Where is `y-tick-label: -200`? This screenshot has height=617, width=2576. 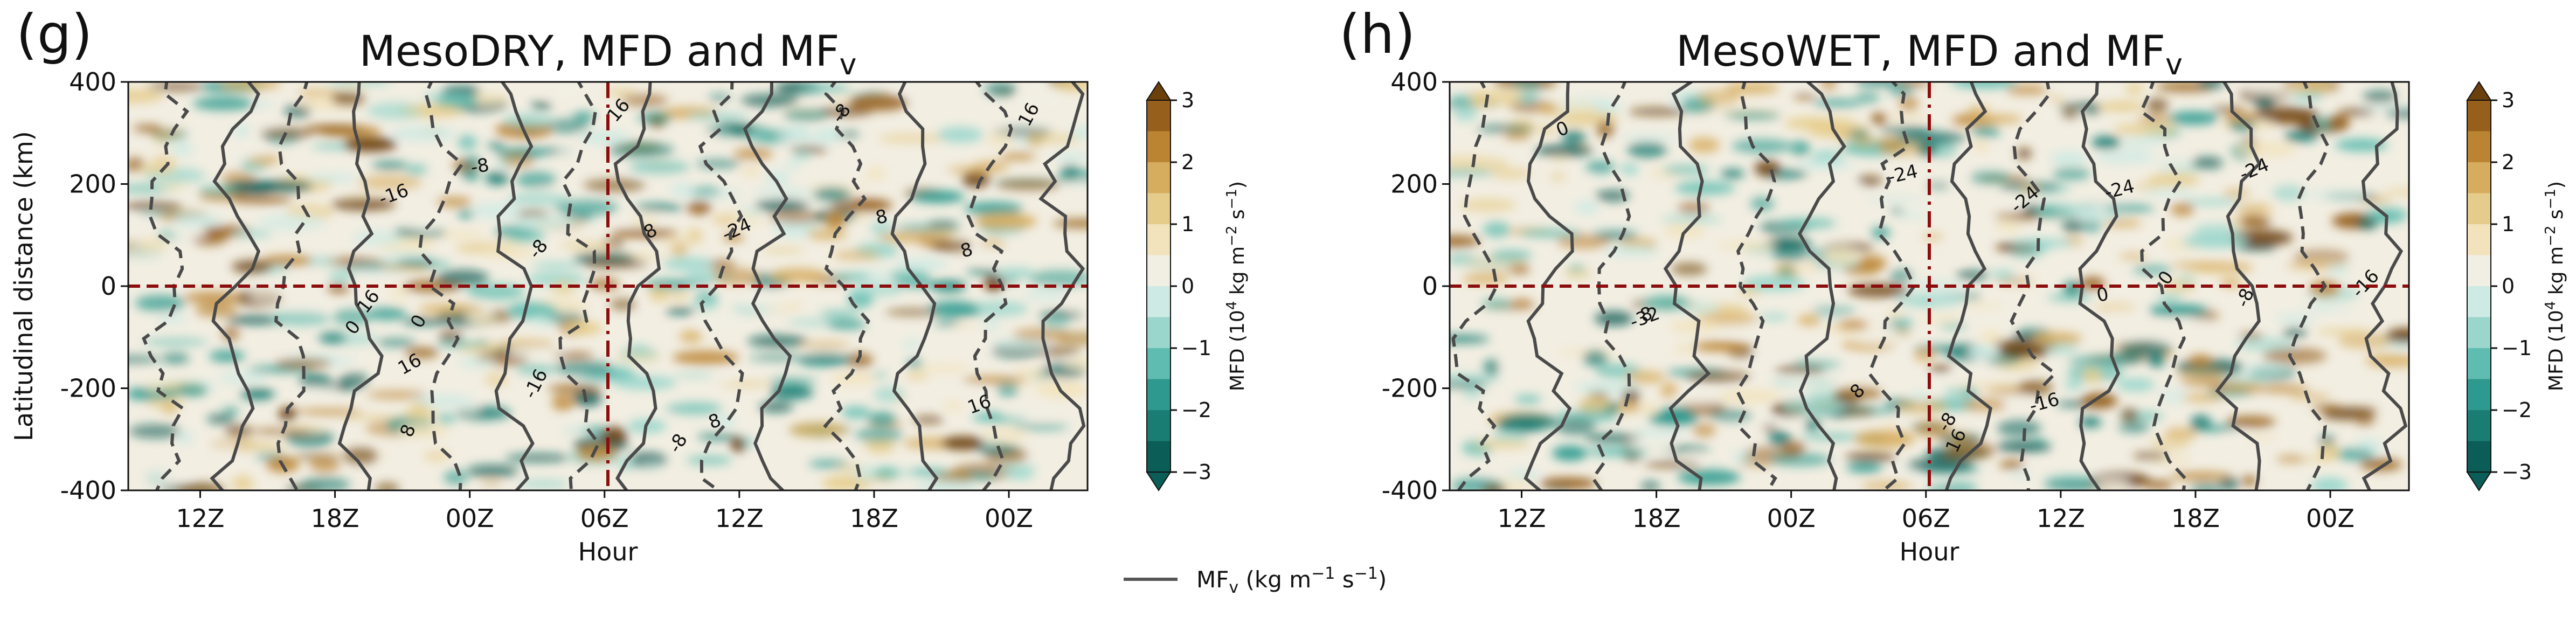 y-tick-label: -200 is located at coordinates (1410, 388).